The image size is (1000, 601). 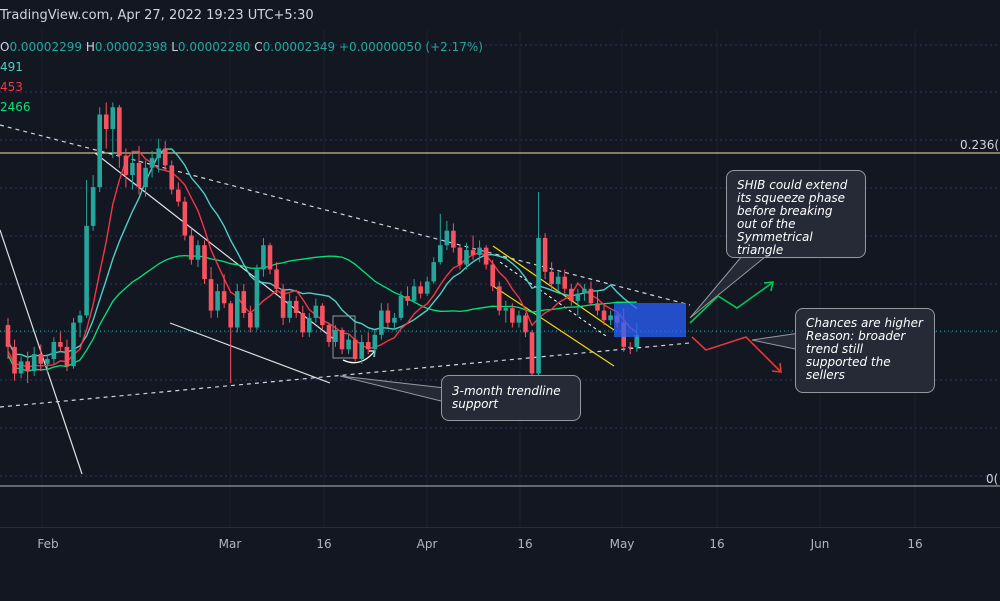 I want to click on callout-trendline-pointer, so click(x=392, y=389).